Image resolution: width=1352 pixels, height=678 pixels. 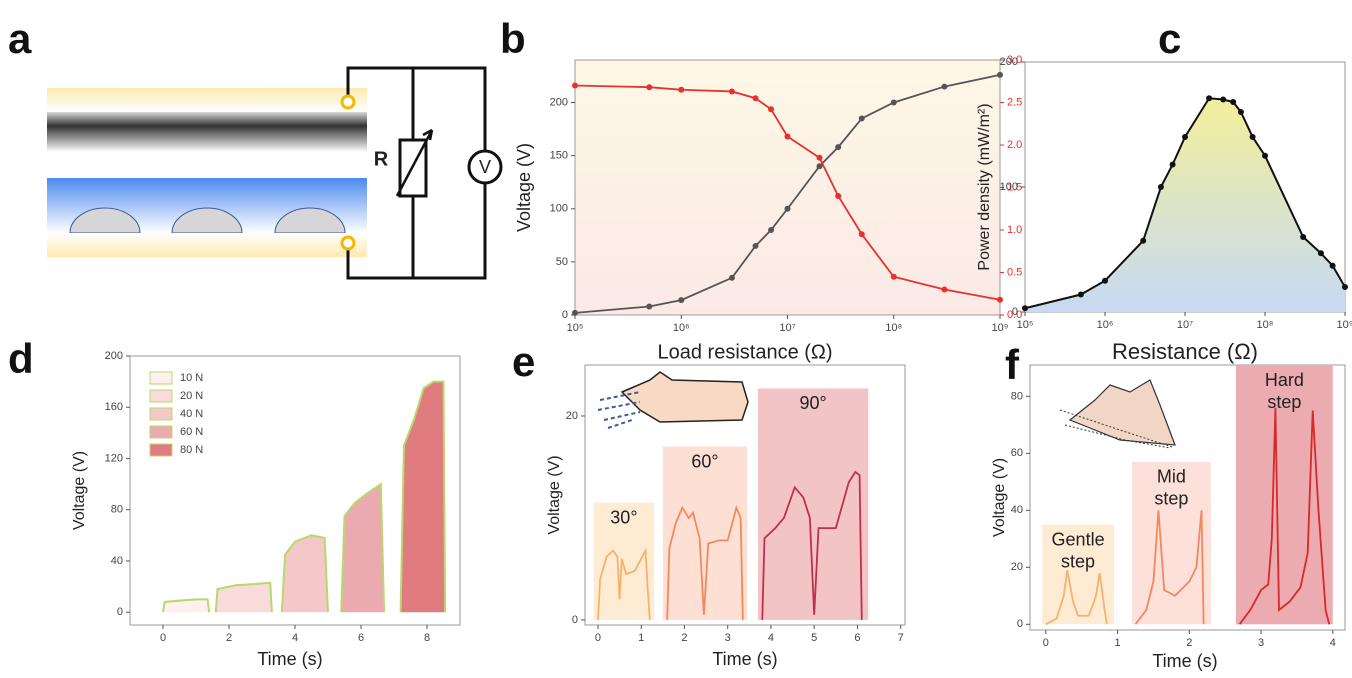 What do you see at coordinates (255, 147) in the screenshot?
I see `panel-a: a V R` at bounding box center [255, 147].